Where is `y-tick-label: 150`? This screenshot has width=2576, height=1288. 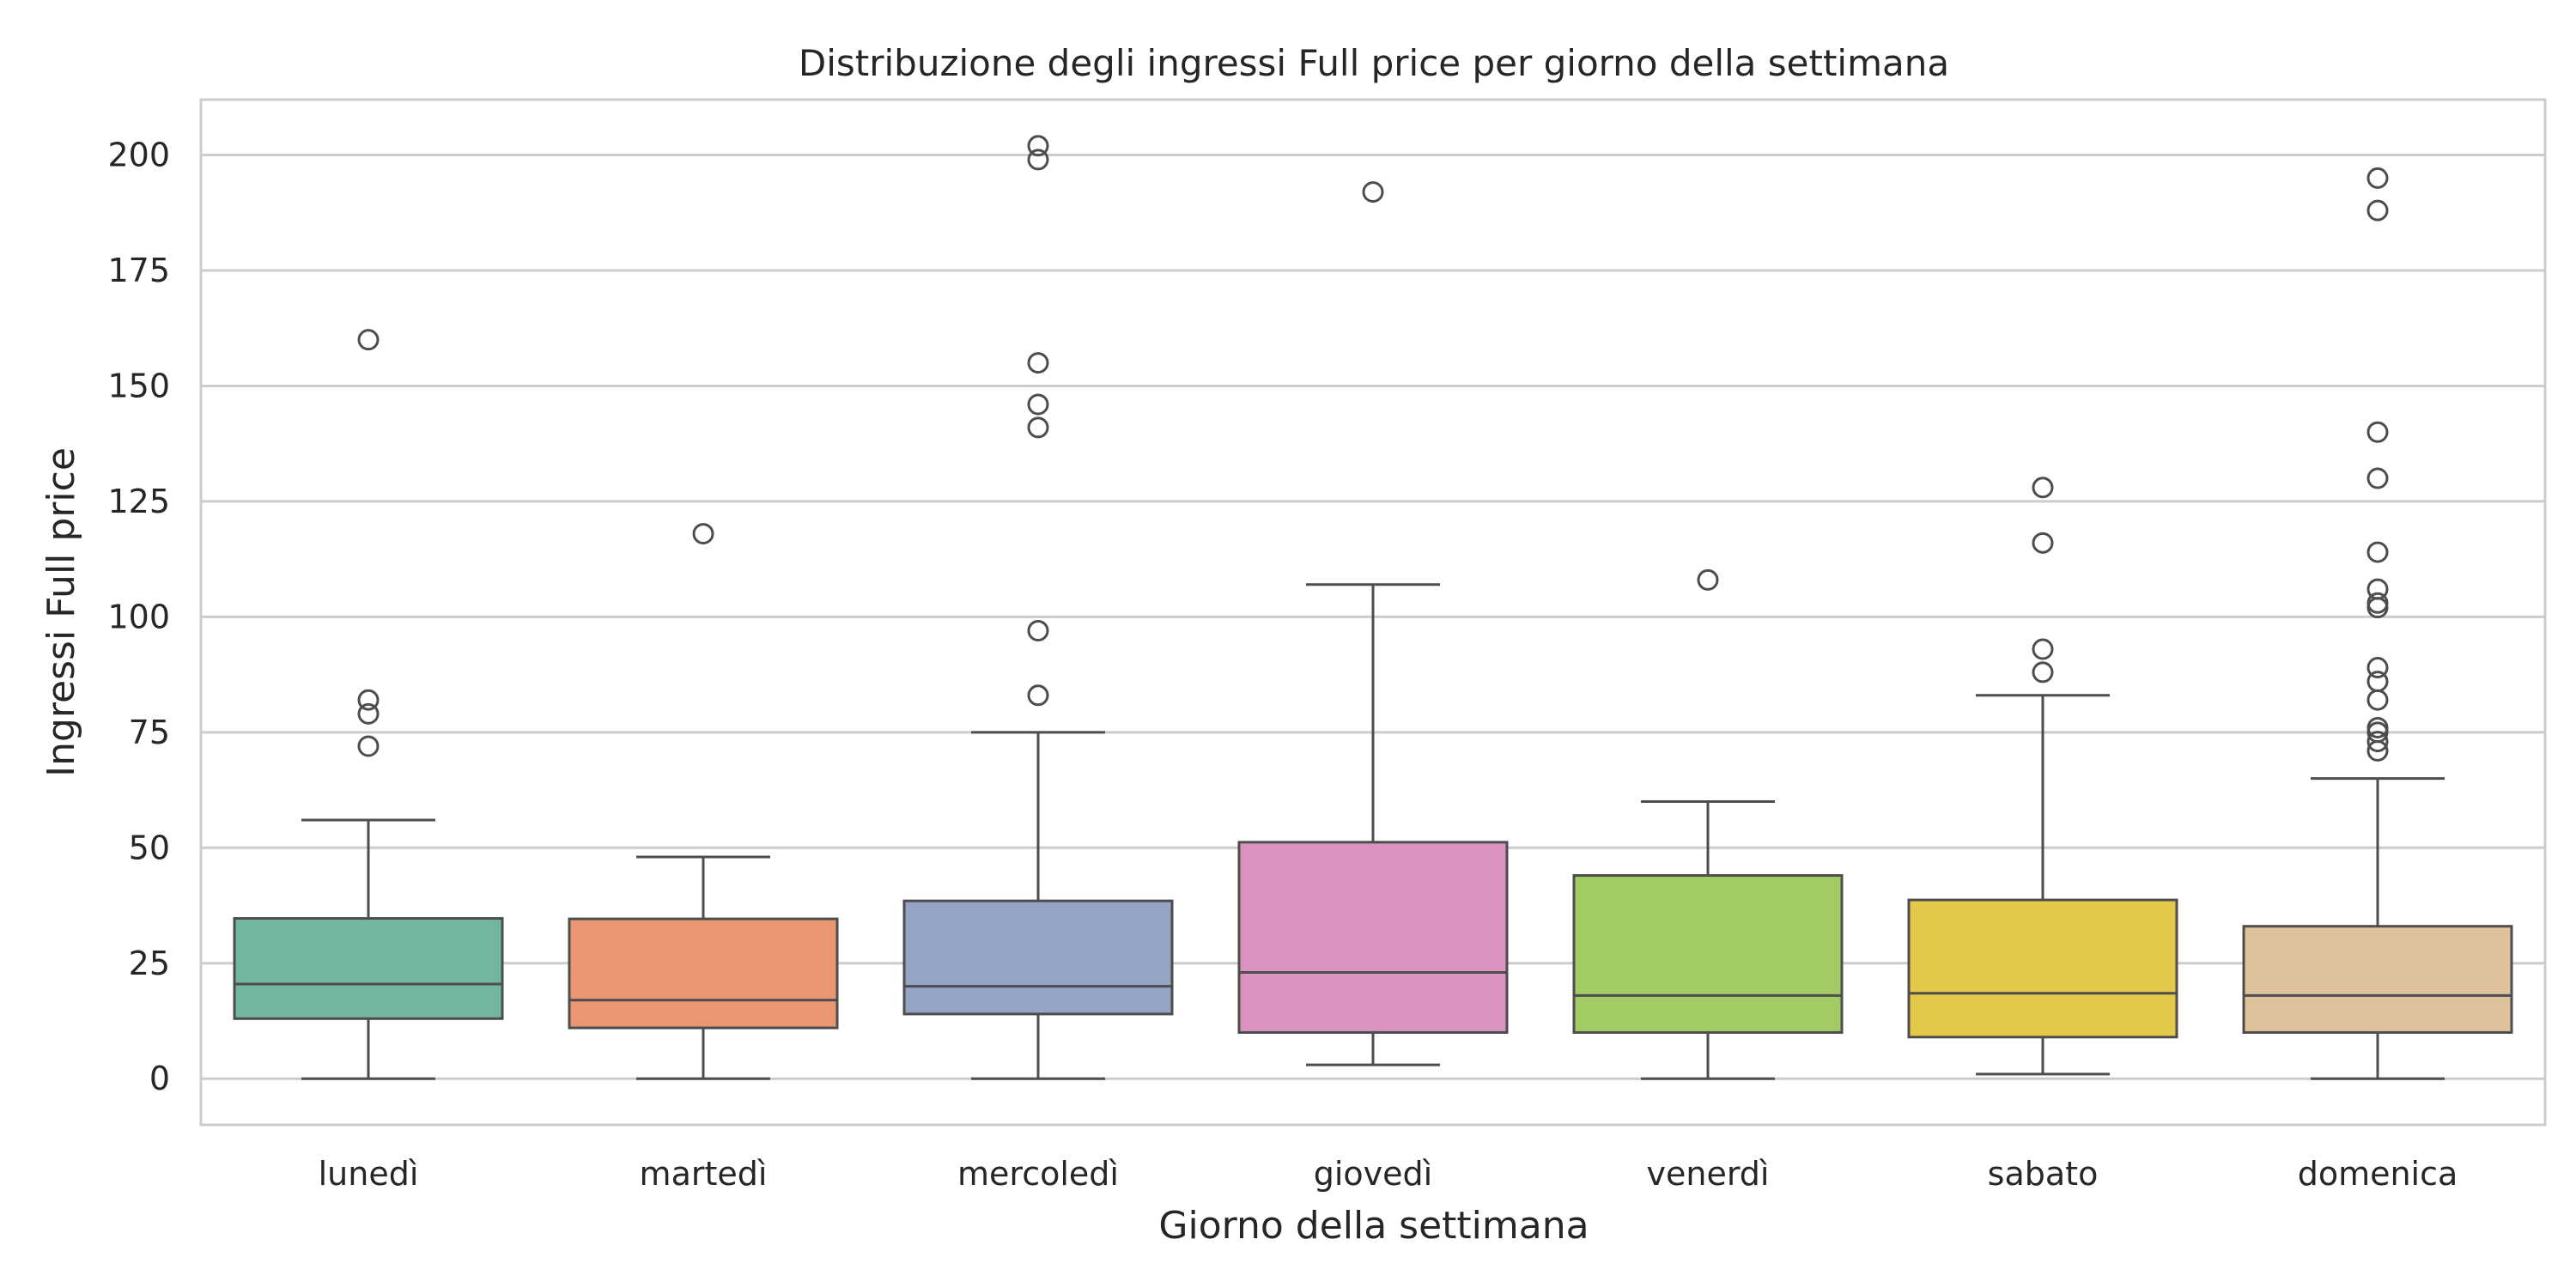 y-tick-label: 150 is located at coordinates (138, 386).